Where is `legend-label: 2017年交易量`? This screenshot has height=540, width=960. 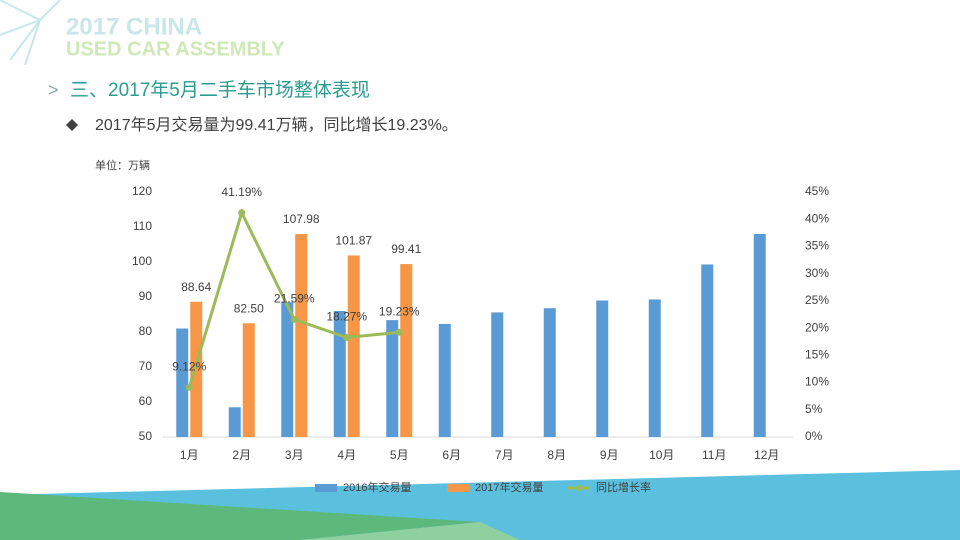 legend-label: 2017年交易量 is located at coordinates (509, 487).